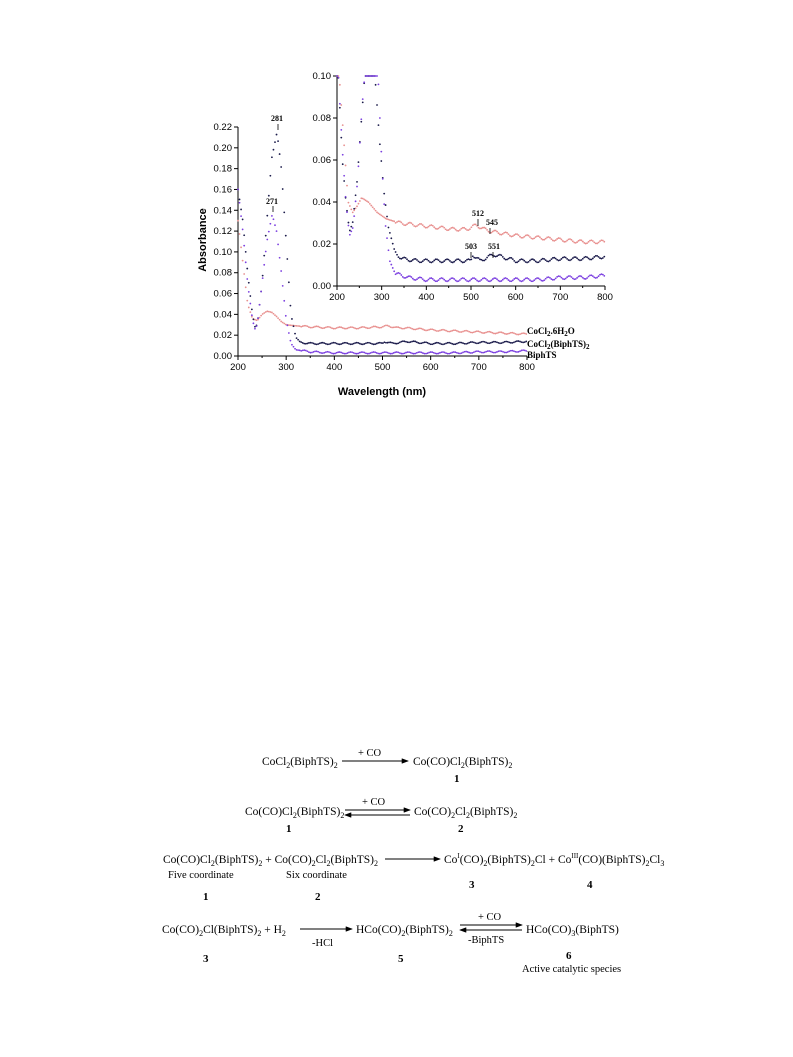  I want to click on r4-product: HCo(CO)3(BiphTS), so click(572, 931).